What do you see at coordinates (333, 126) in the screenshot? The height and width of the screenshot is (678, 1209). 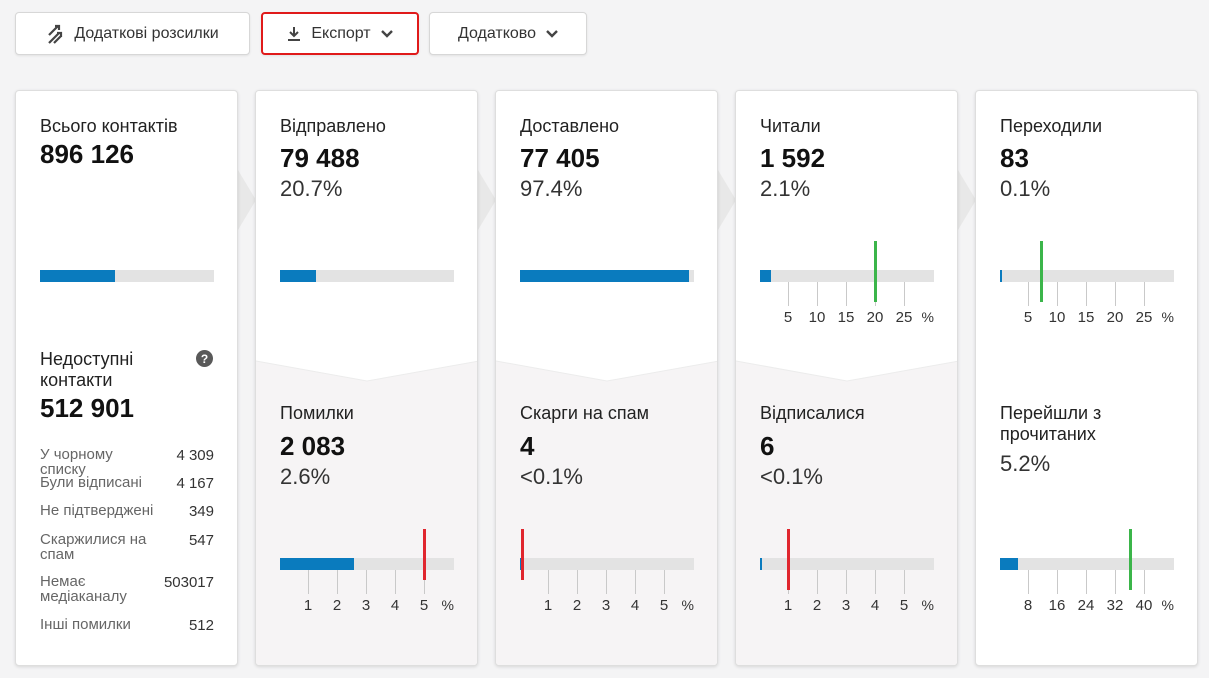 I see `sent-label: Відправлено` at bounding box center [333, 126].